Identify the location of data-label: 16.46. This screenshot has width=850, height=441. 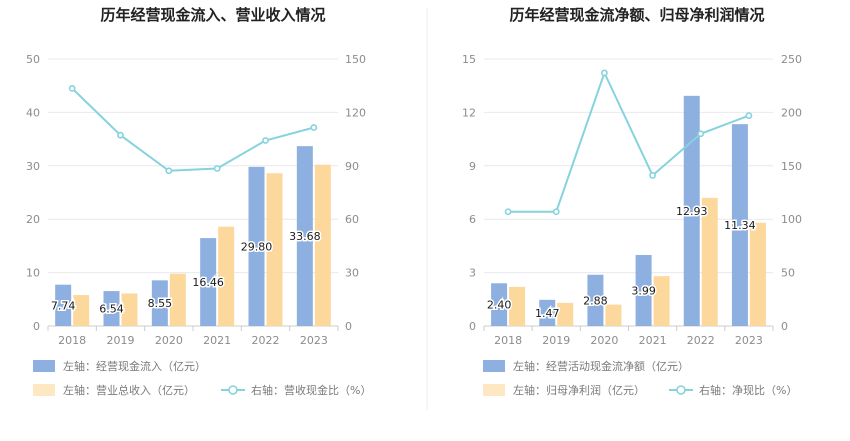
(208, 282).